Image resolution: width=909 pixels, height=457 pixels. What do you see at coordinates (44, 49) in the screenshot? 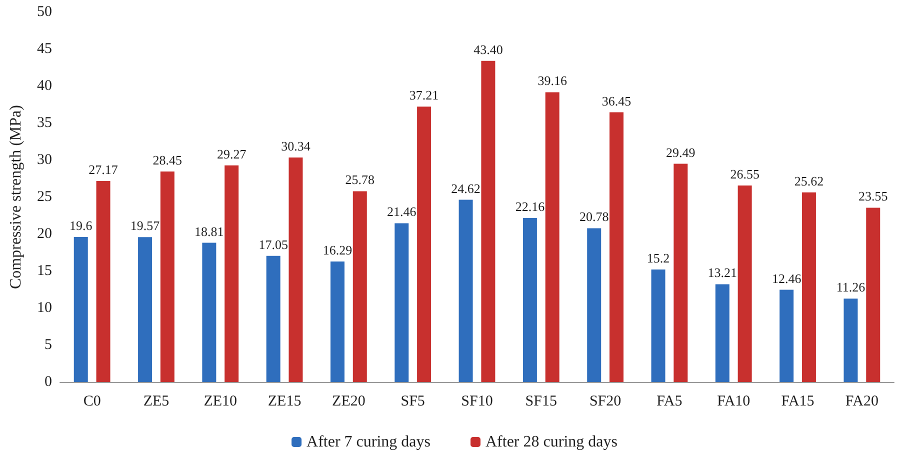
I see `y-tick-label: 45` at bounding box center [44, 49].